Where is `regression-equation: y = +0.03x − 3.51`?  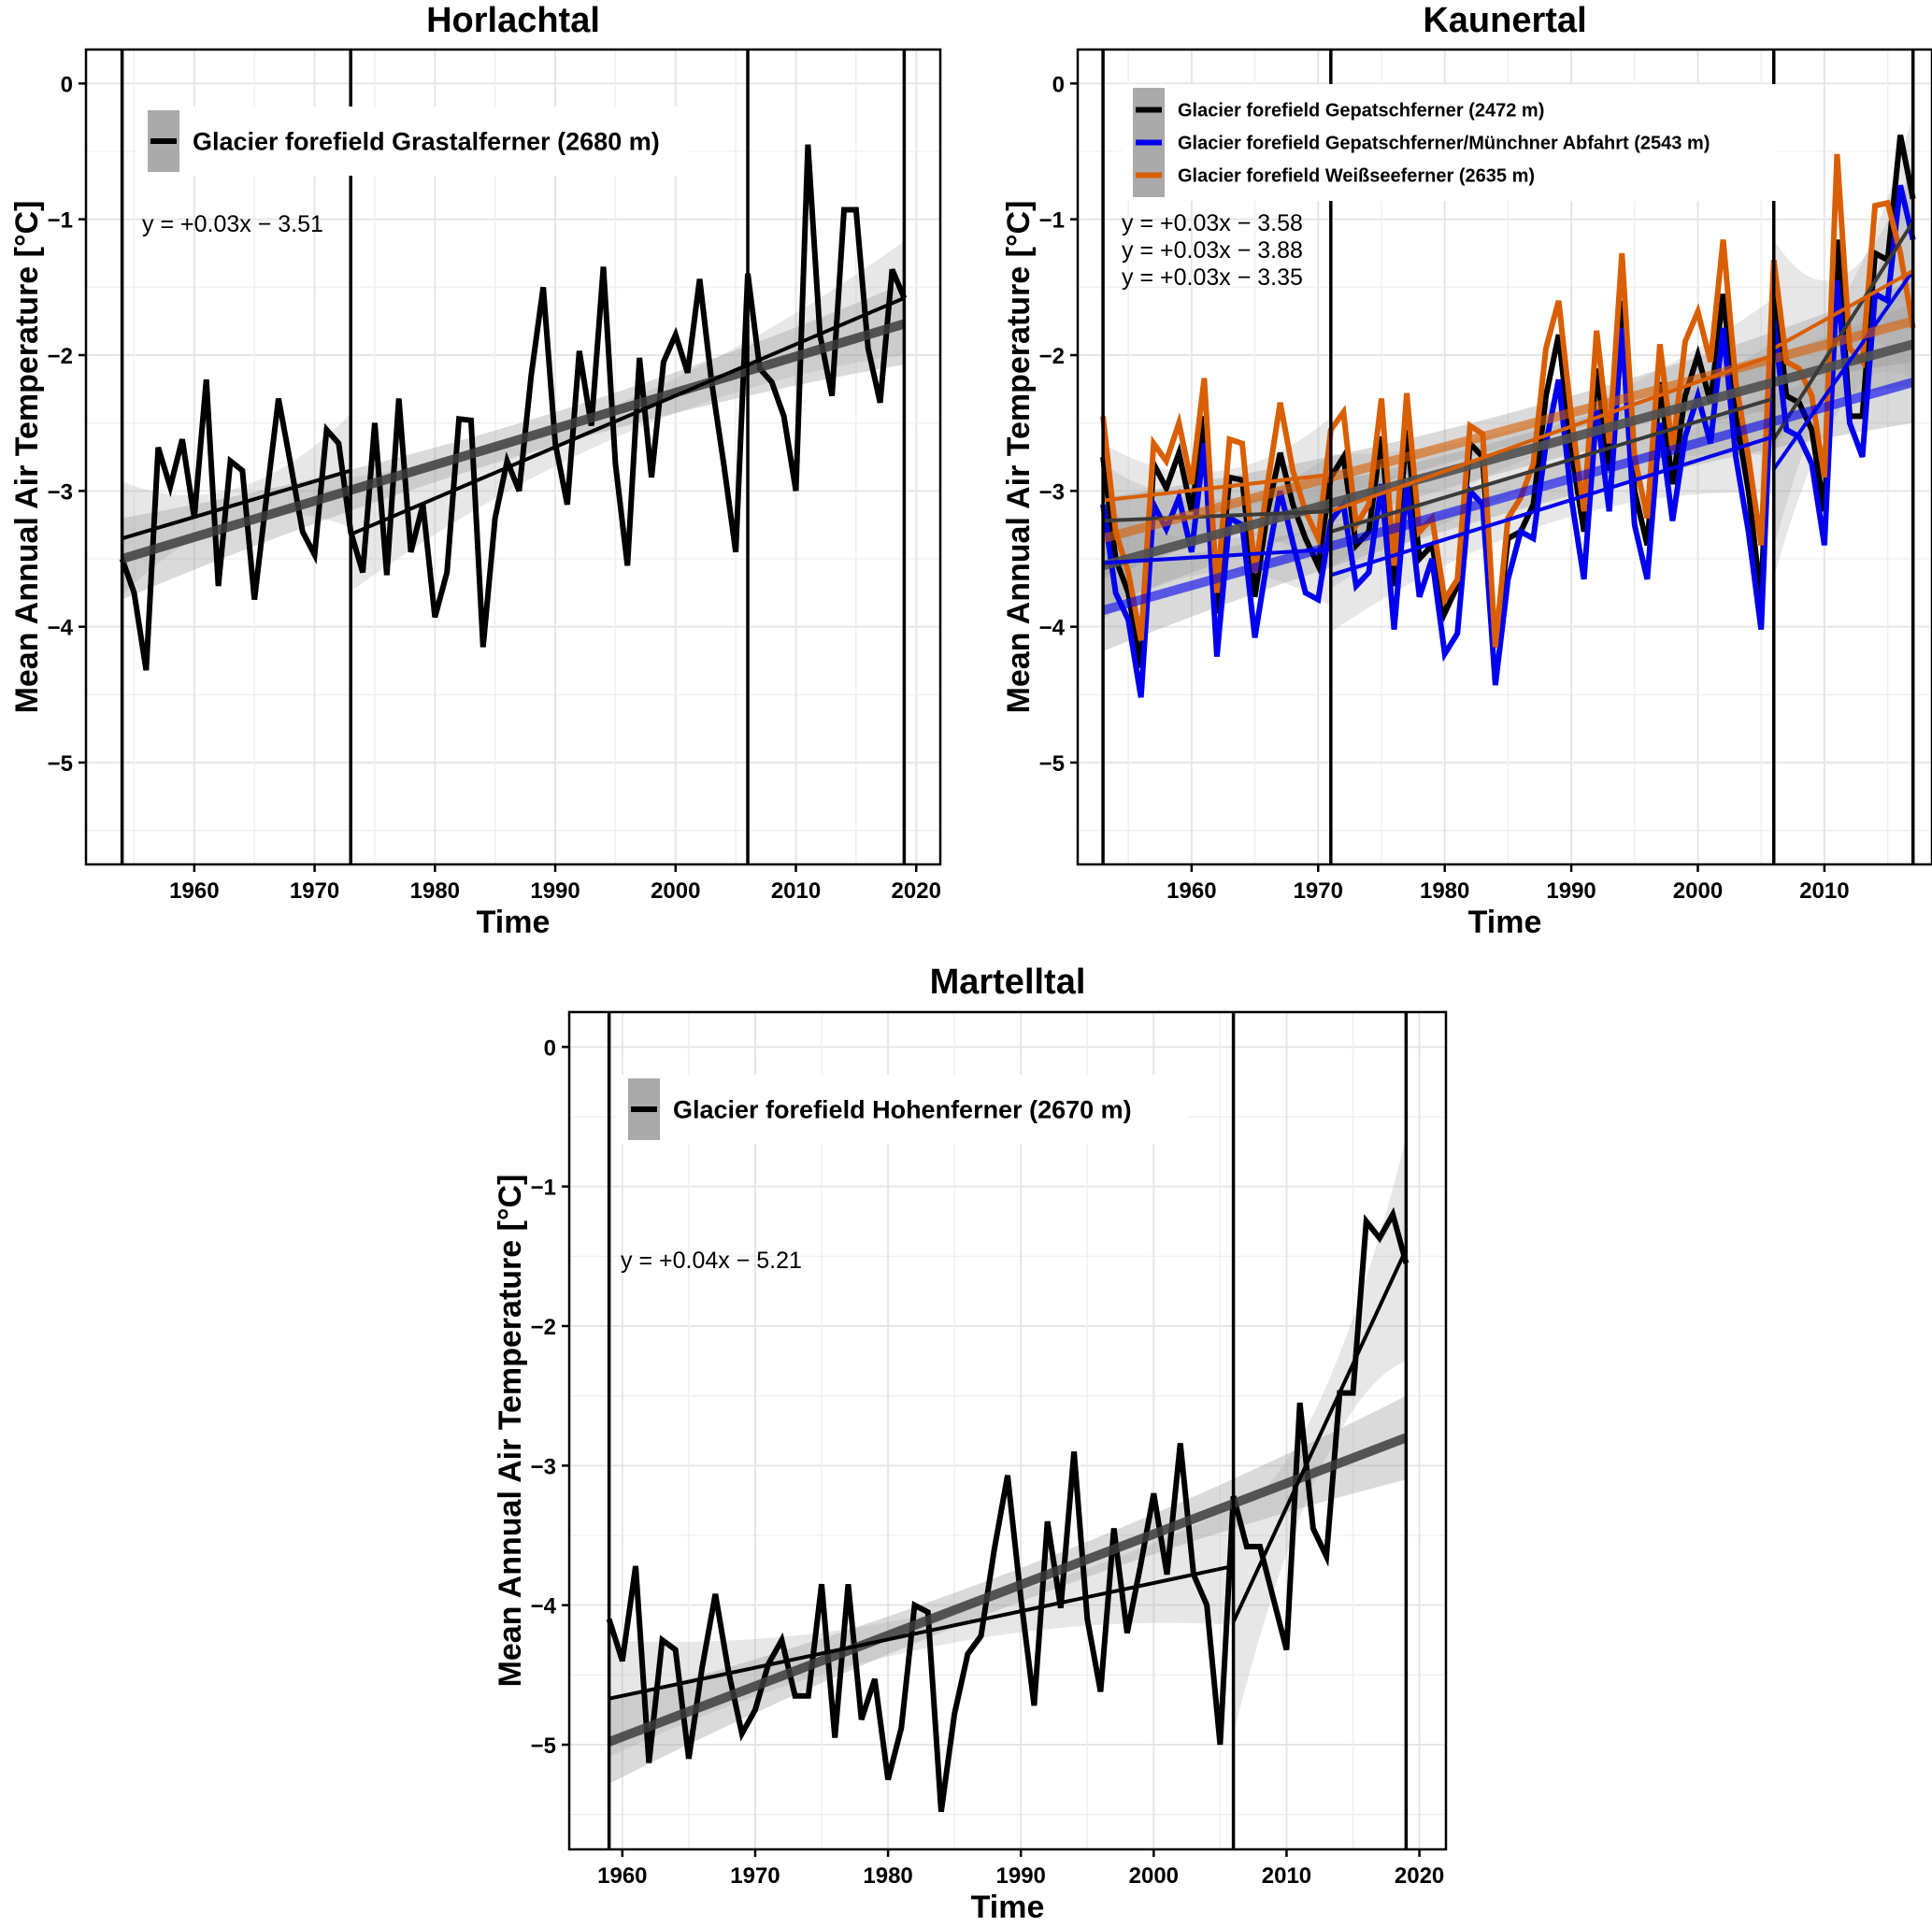
regression-equation: y = +0.03x − 3.51 is located at coordinates (232, 224).